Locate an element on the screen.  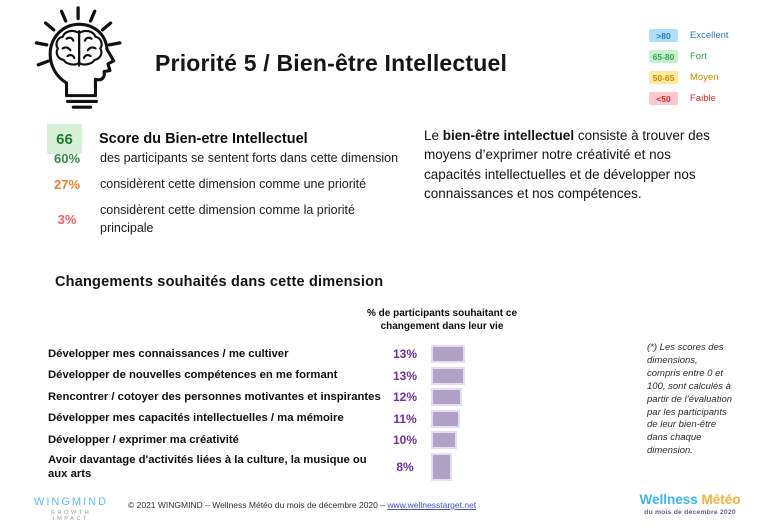
brand-word-meteo: Météo is located at coordinates (721, 499).